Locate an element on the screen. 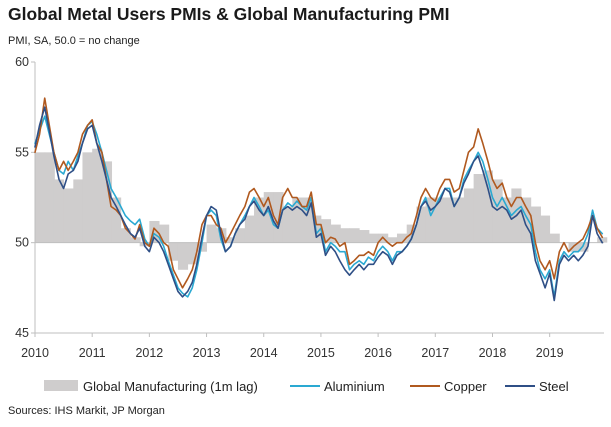 The image size is (611, 427). legend-swatch-global-manufacturing-1m-lag is located at coordinates (61, 385).